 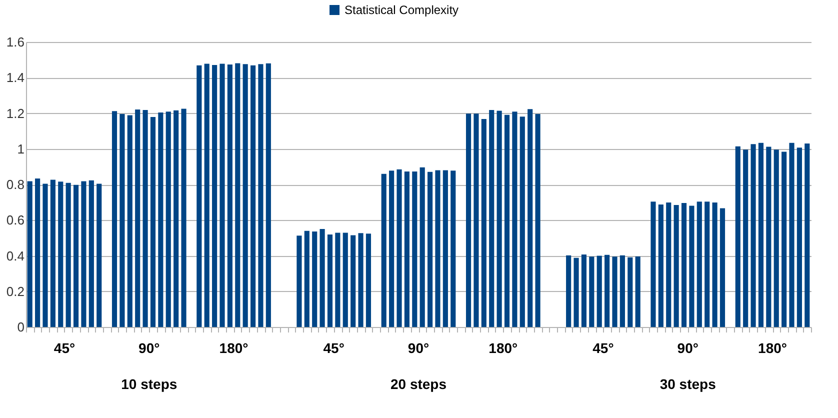 I want to click on y-tick-label: 0.8, so click(x=15, y=184).